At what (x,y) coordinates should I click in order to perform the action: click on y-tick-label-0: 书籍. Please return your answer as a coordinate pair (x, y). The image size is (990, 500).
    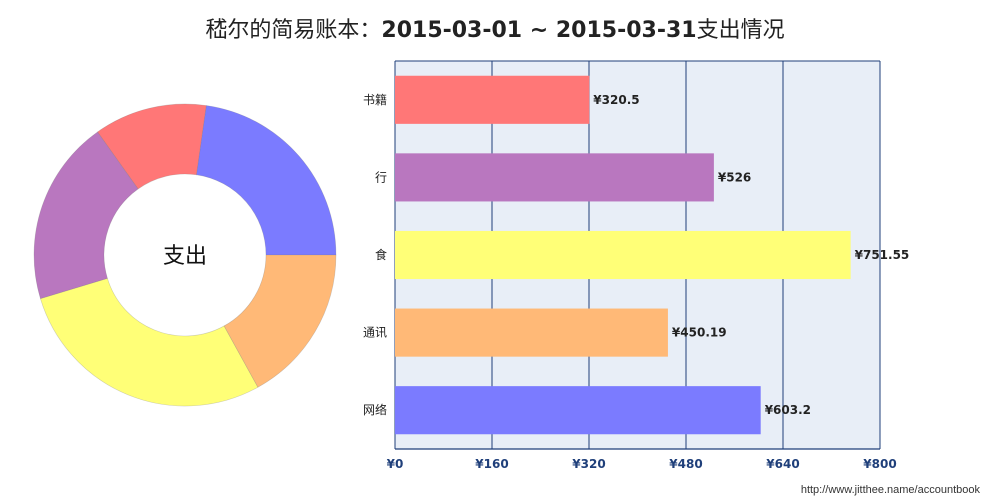
    Looking at the image, I should click on (375, 99).